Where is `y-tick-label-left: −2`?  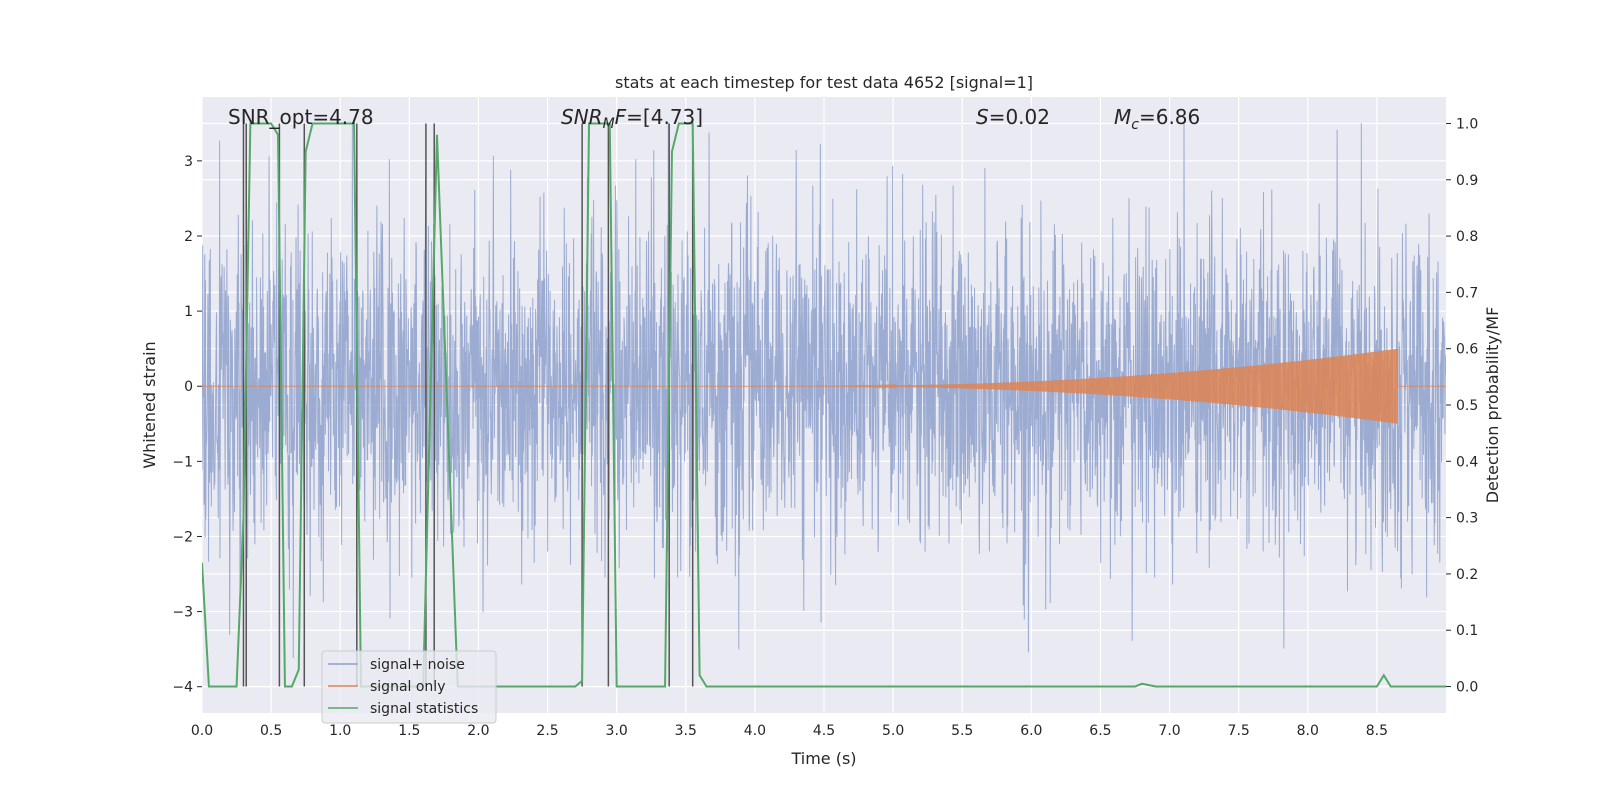 y-tick-label-left: −2 is located at coordinates (182, 537).